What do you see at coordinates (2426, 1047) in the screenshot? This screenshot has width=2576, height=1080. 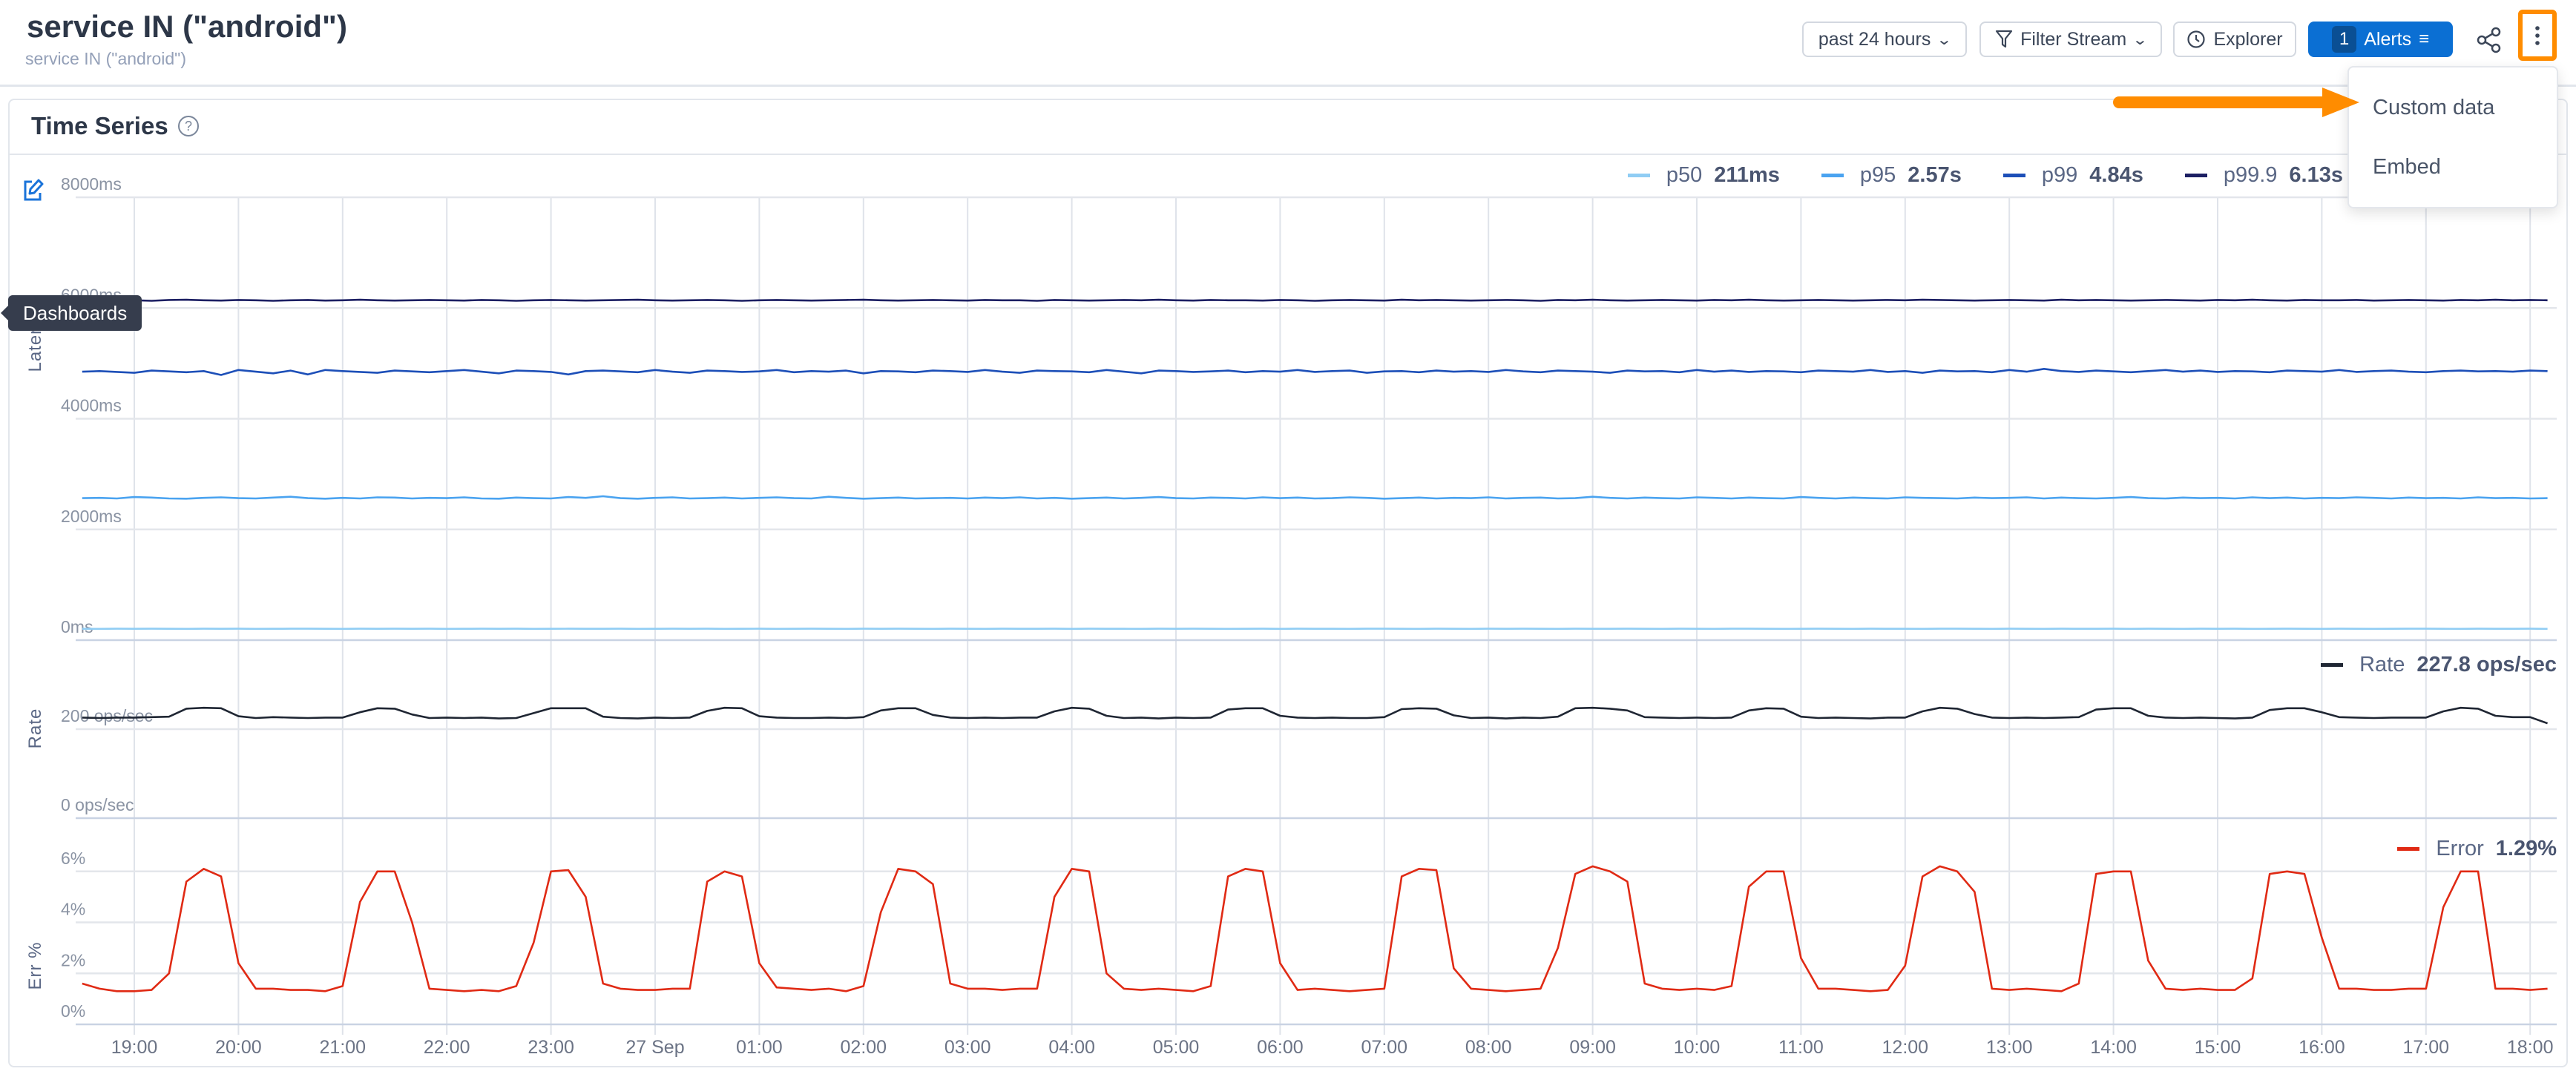 I see `x-tick-label: 17:00` at bounding box center [2426, 1047].